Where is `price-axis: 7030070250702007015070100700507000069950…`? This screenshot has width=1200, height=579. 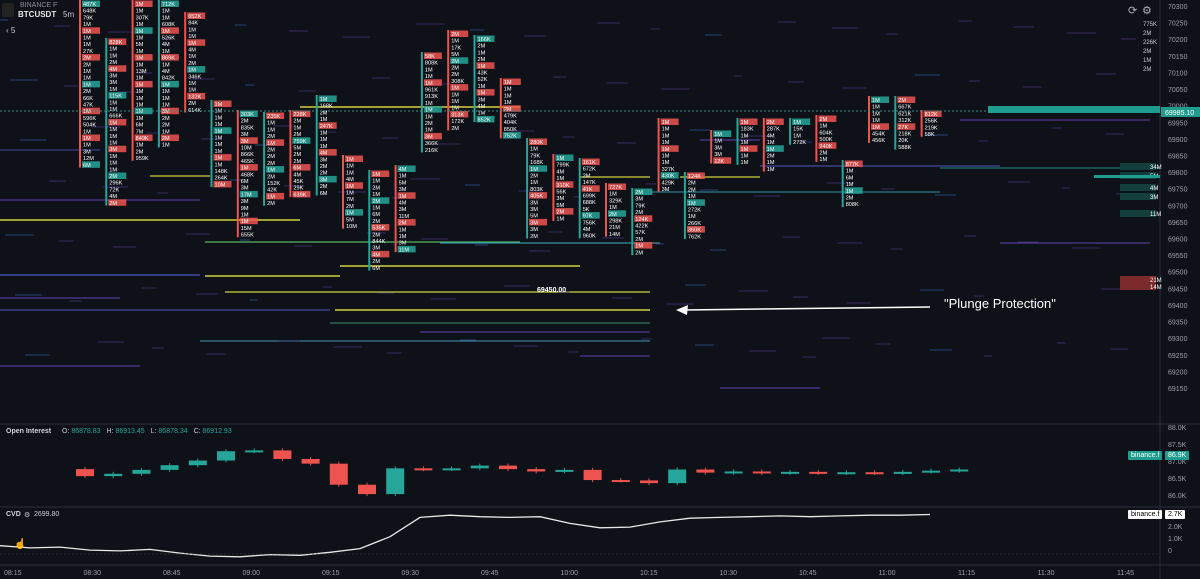 price-axis: 7030070250702007015070100700507000069950… is located at coordinates (1171, 198).